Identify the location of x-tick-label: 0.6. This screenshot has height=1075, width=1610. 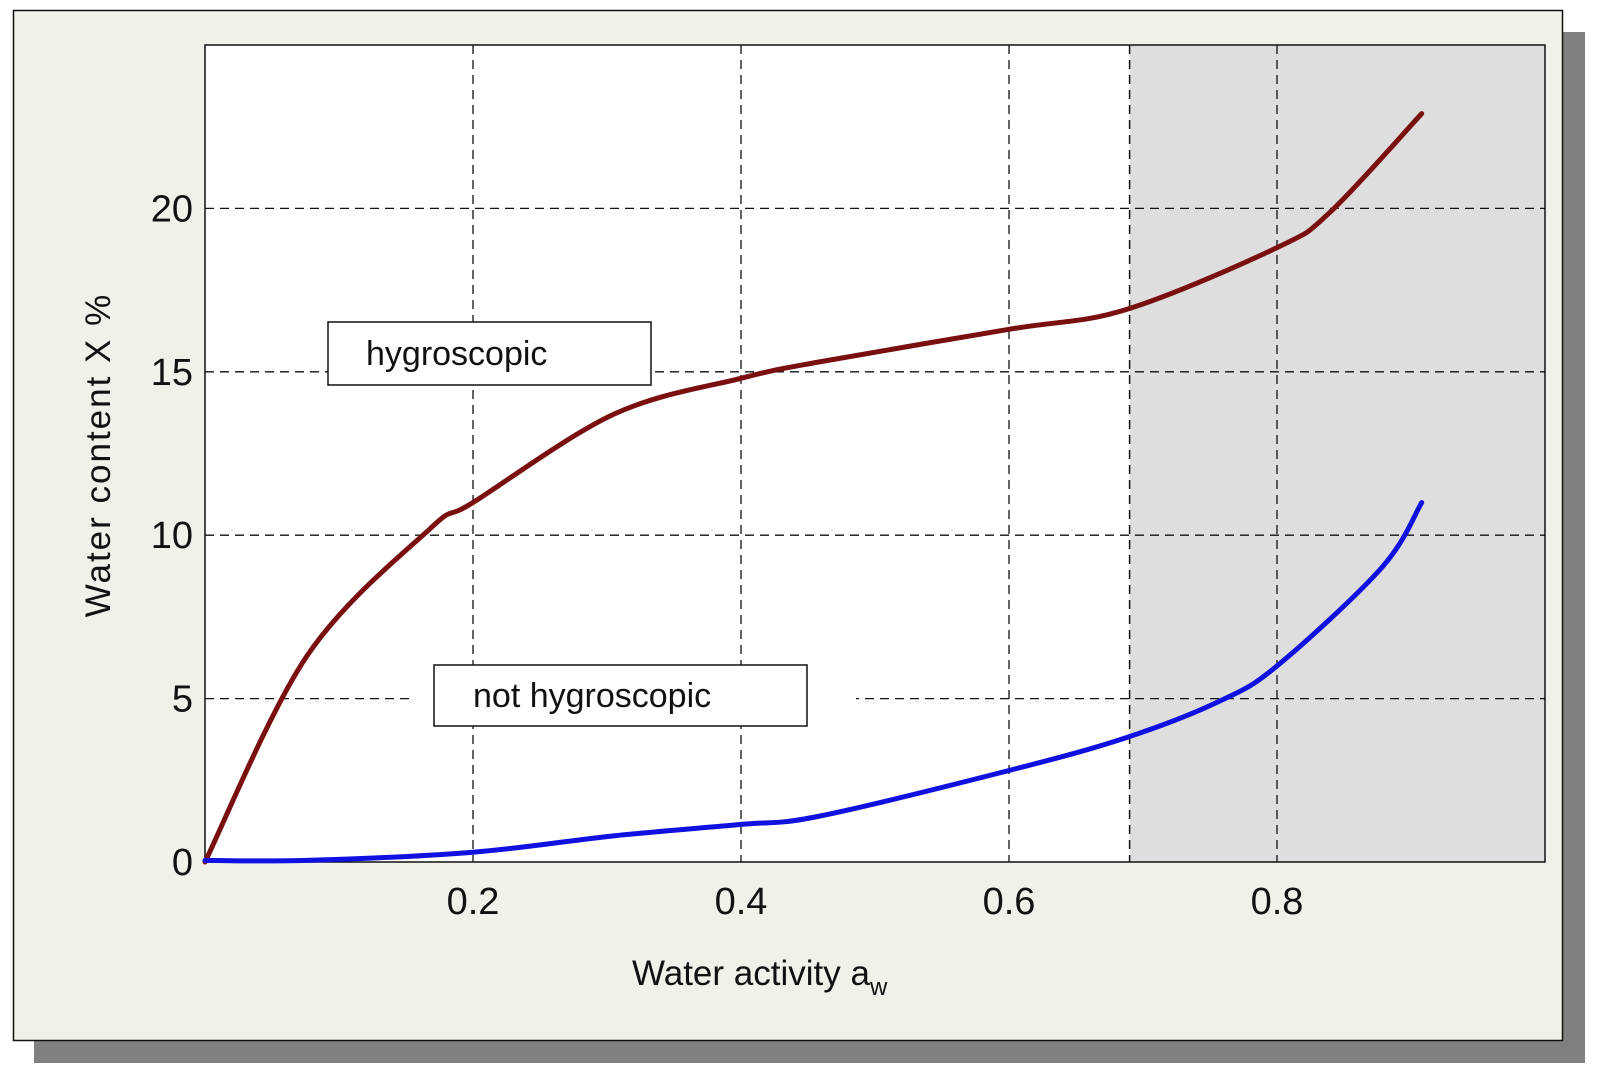
(1009, 902).